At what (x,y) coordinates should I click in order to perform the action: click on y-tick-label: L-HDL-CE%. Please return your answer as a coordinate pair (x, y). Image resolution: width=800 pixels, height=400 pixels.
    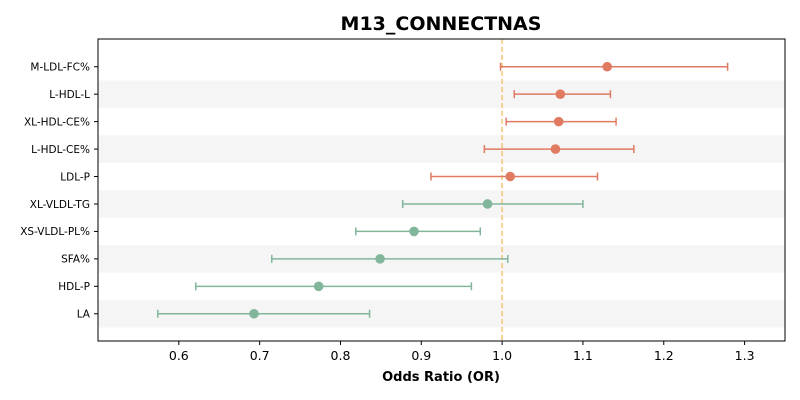
    Looking at the image, I should click on (60, 150).